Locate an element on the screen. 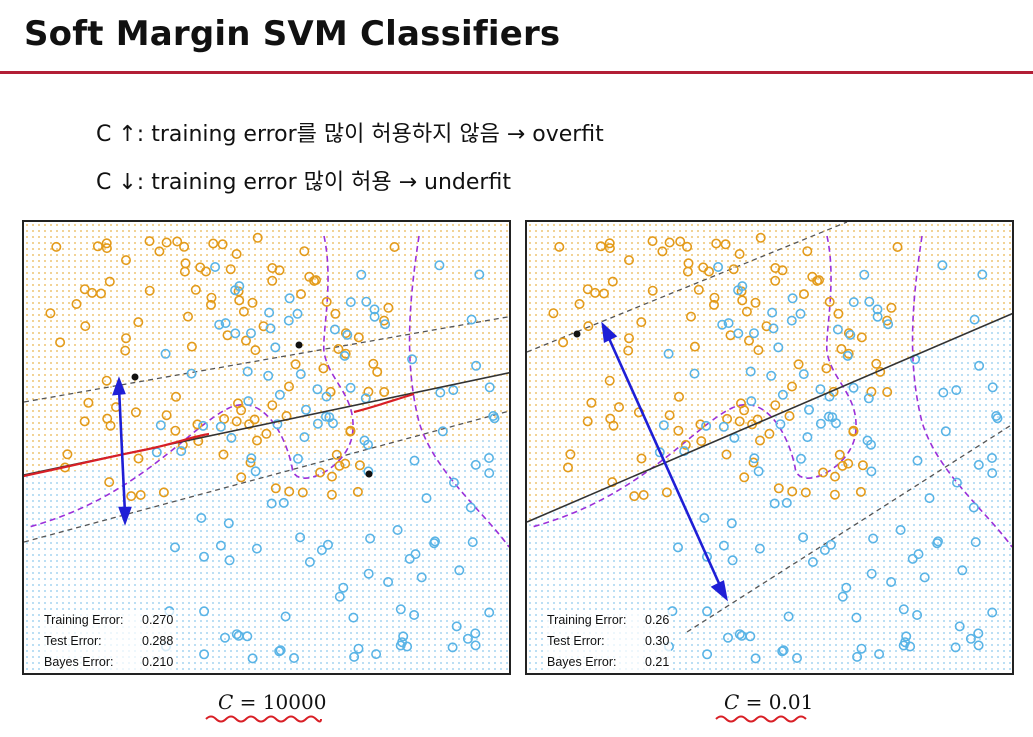  upper-margin-line is located at coordinates (266, 359).